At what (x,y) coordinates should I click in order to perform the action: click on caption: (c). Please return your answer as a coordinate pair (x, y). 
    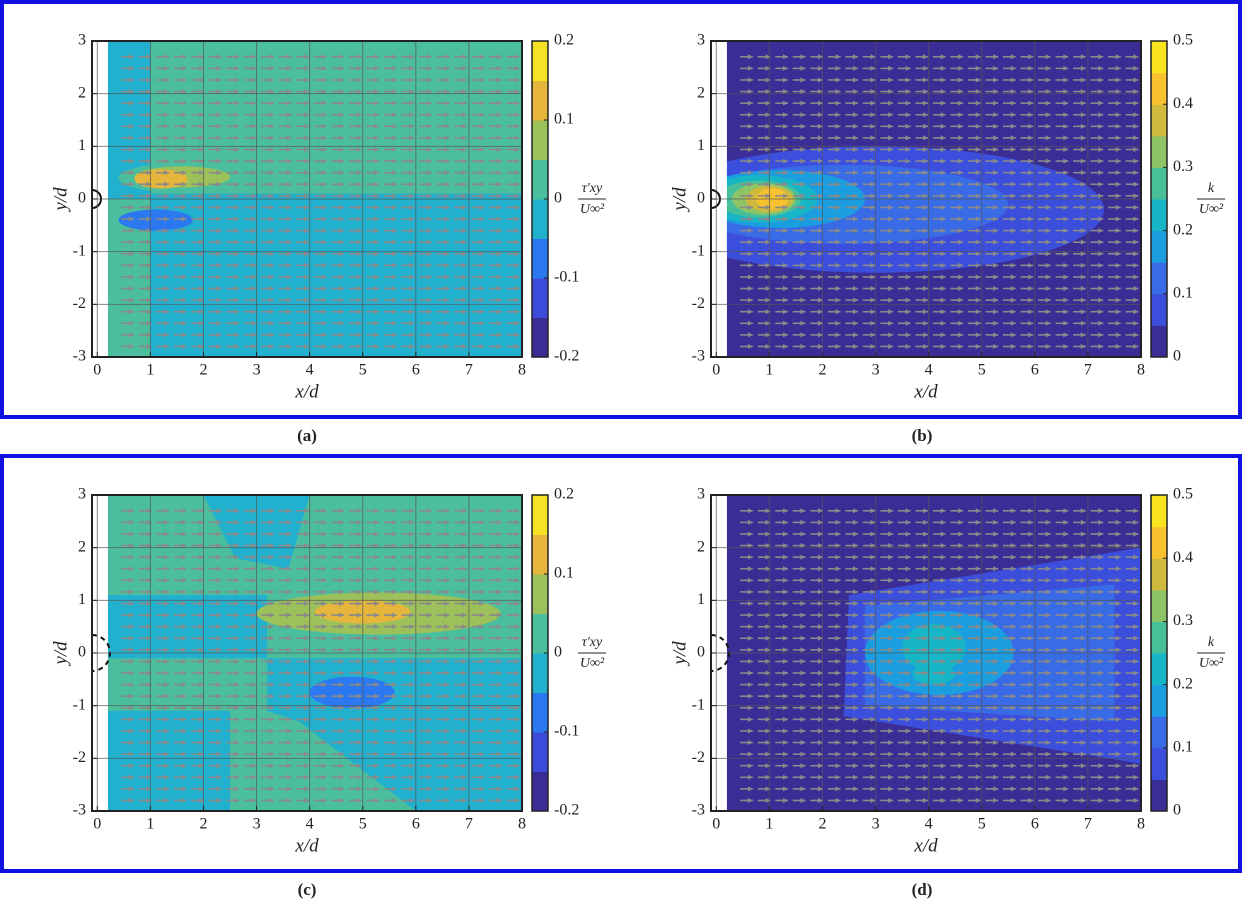
    Looking at the image, I should click on (307, 889).